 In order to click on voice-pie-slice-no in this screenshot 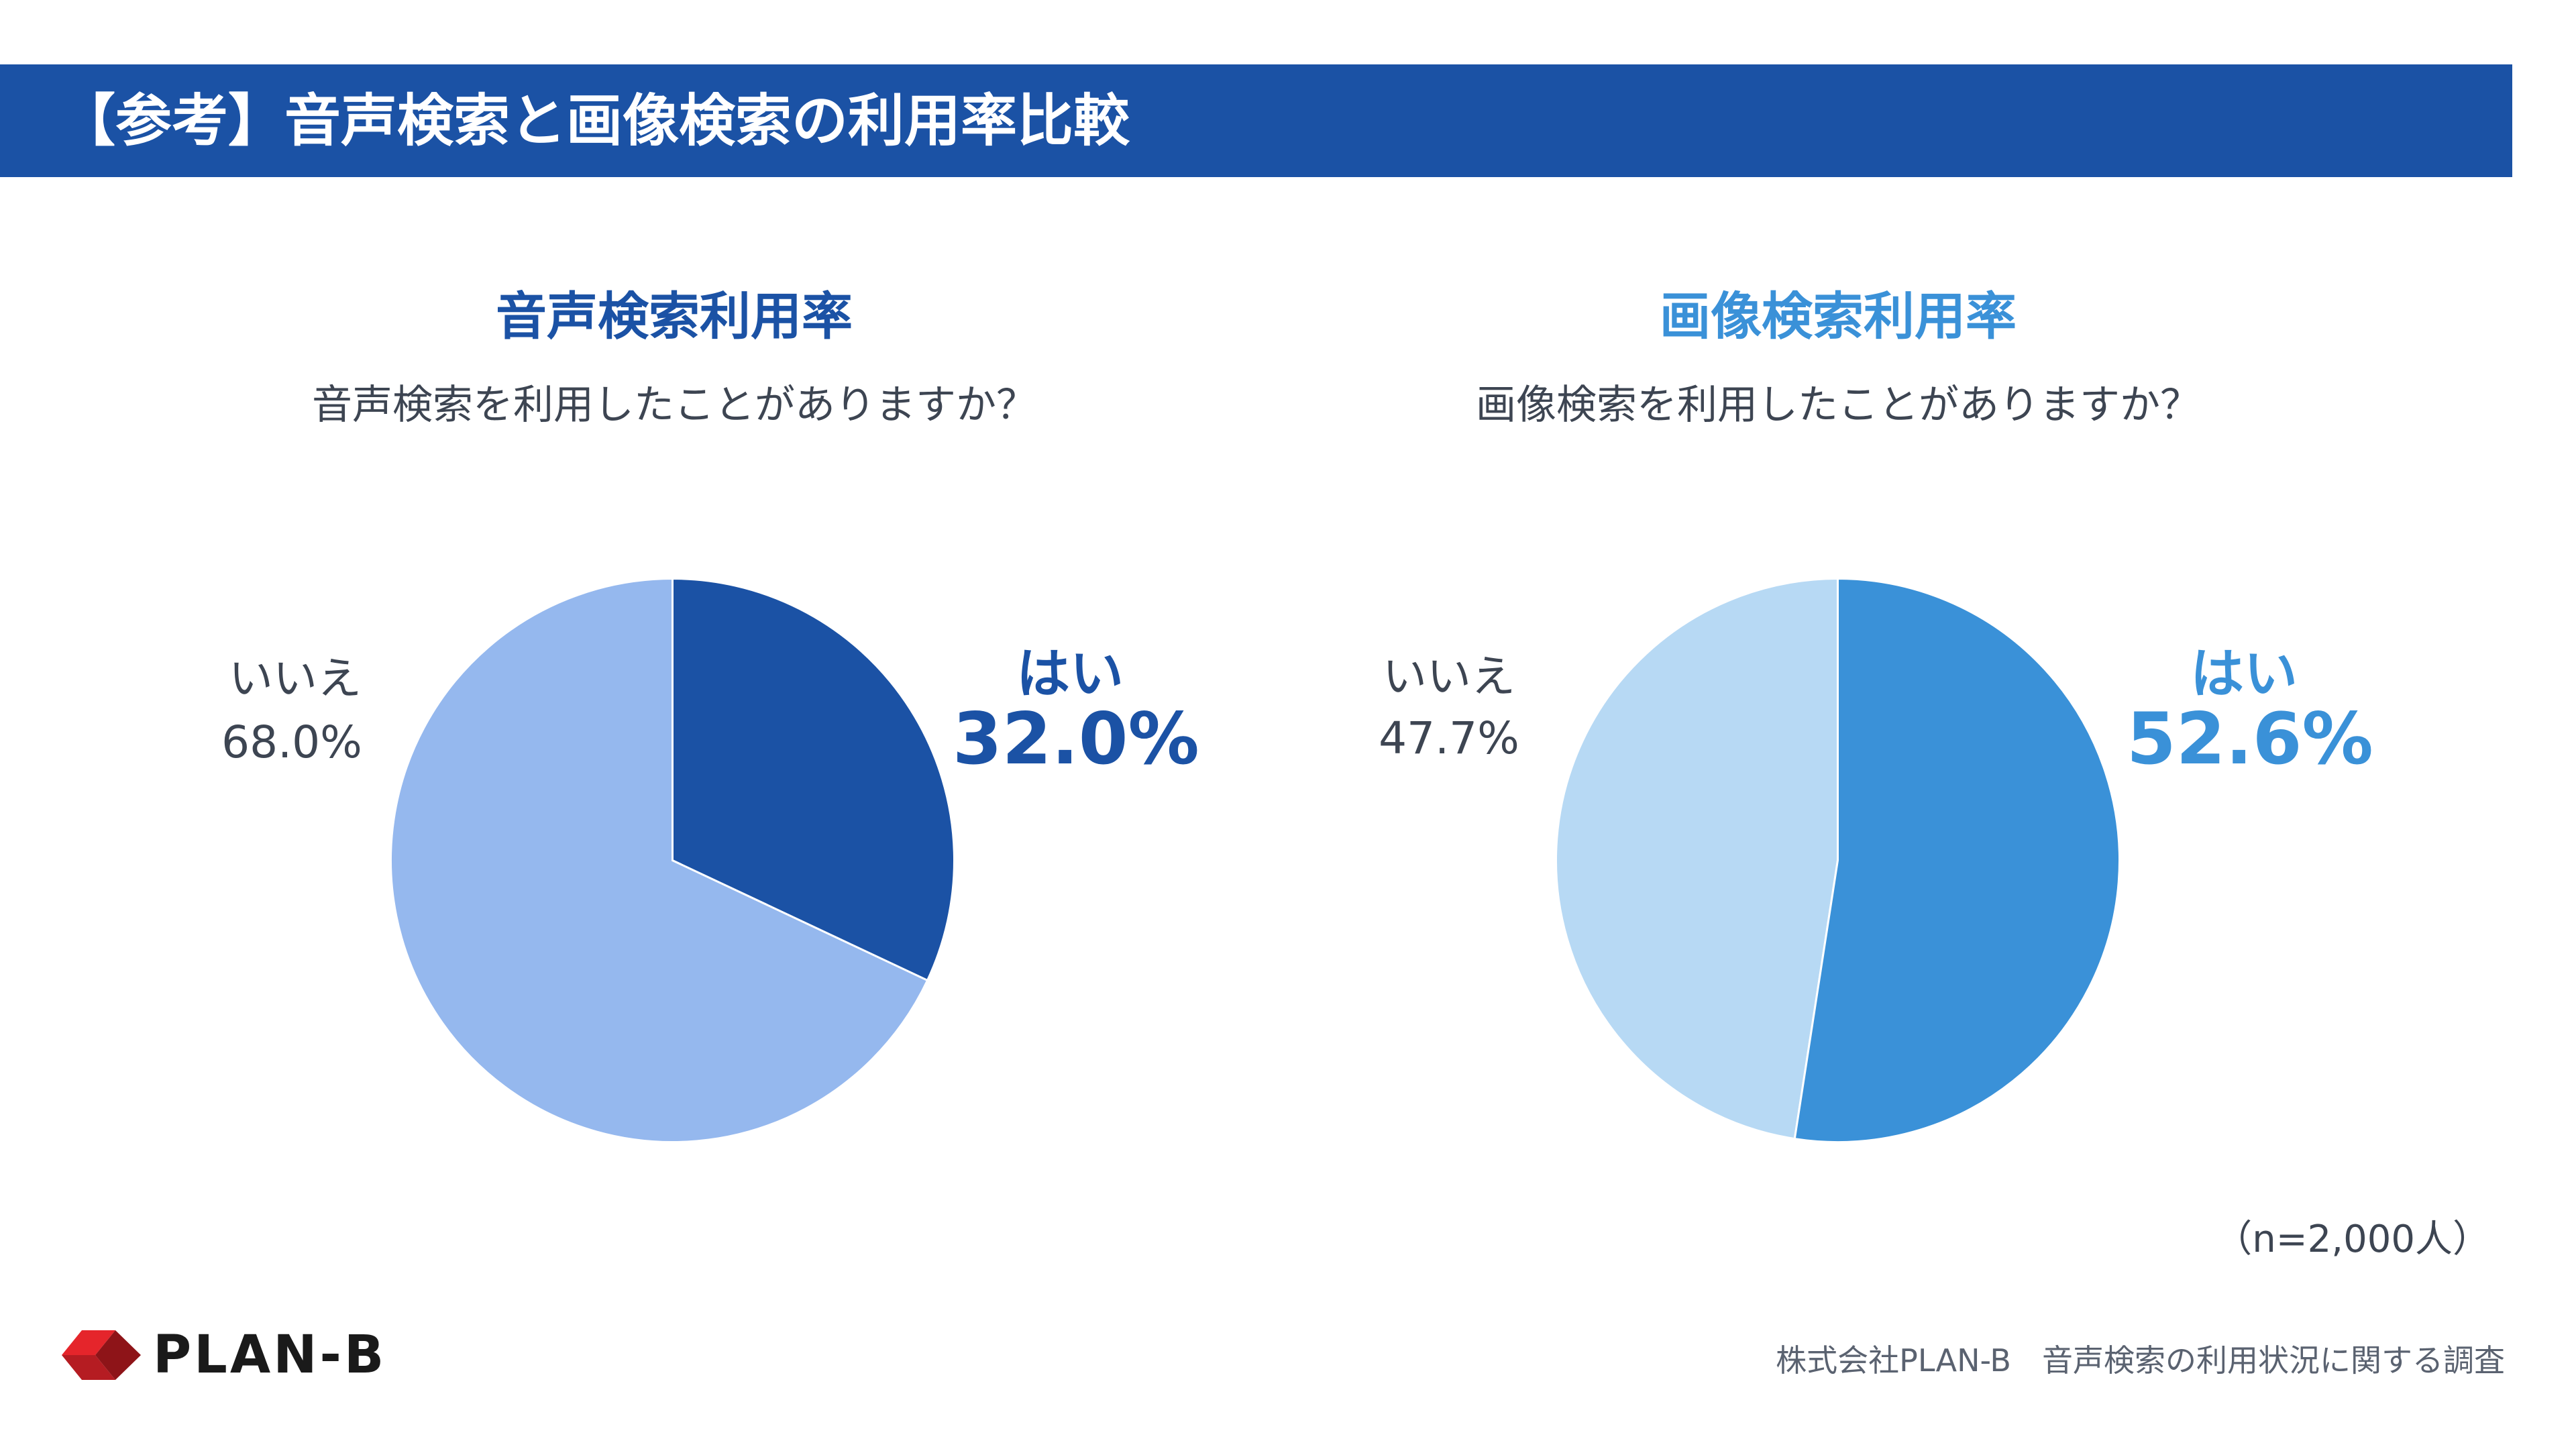, I will do `click(659, 860)`.